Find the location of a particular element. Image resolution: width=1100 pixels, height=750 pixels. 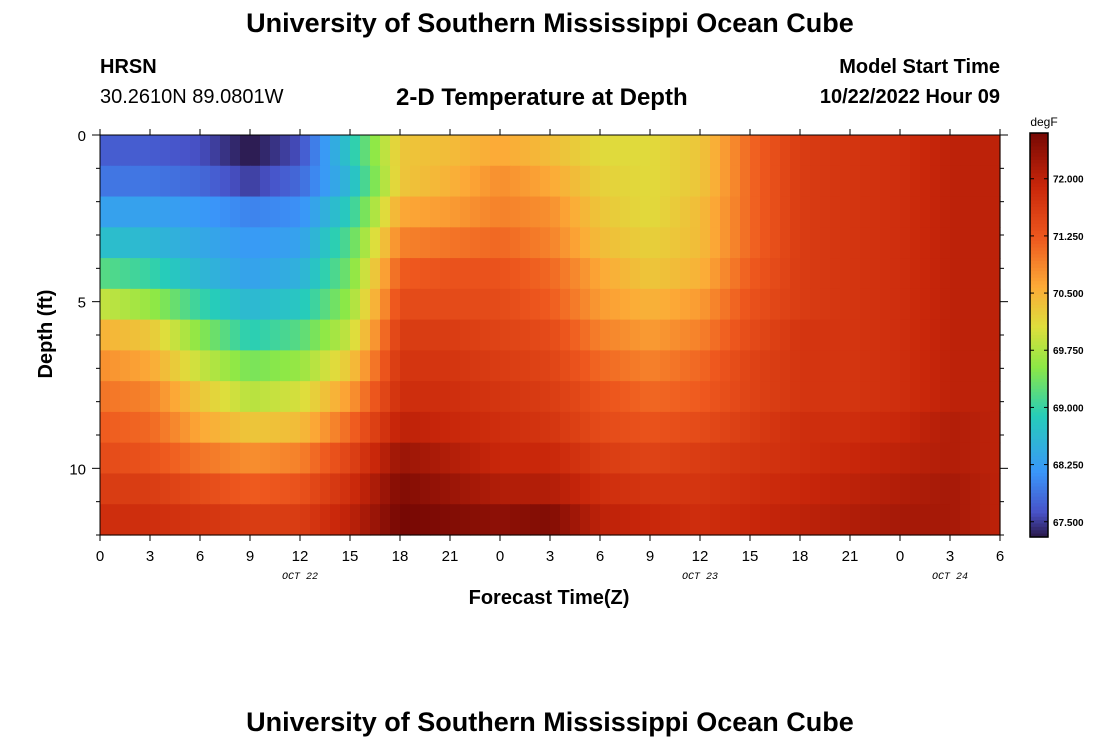

colorbar-tick-label: 71.250 is located at coordinates (1068, 237).